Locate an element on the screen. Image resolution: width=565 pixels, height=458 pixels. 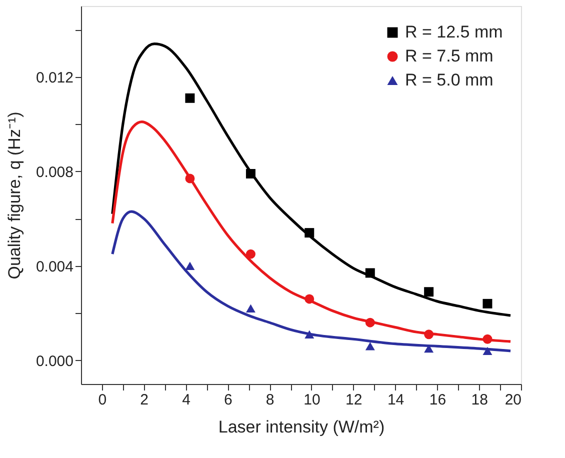
x-tick-label: 6 is located at coordinates (228, 400).